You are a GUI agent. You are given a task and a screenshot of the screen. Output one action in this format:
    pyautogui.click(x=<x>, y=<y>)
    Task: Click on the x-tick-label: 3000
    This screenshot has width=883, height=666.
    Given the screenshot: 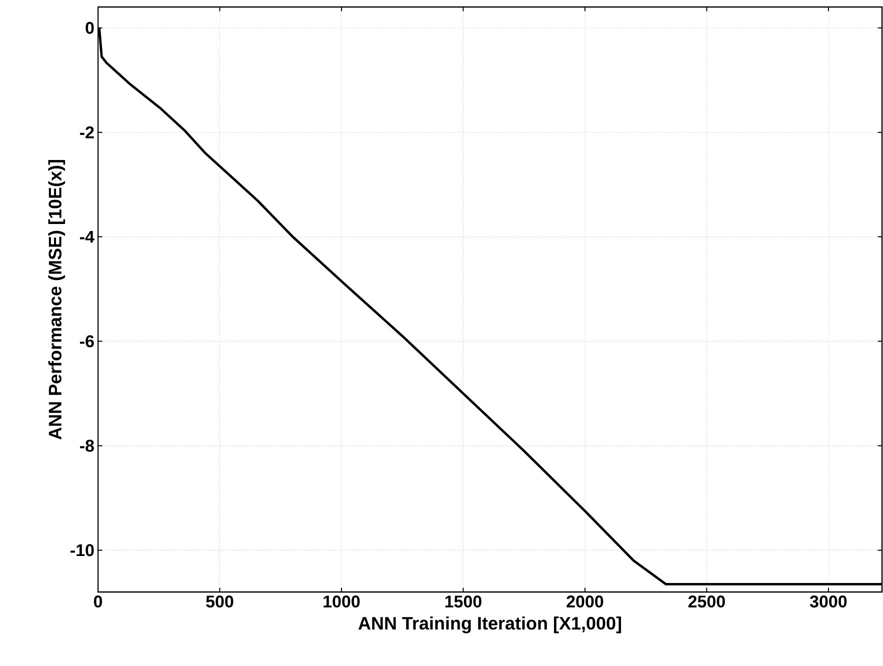 What is the action you would take?
    pyautogui.click(x=828, y=602)
    